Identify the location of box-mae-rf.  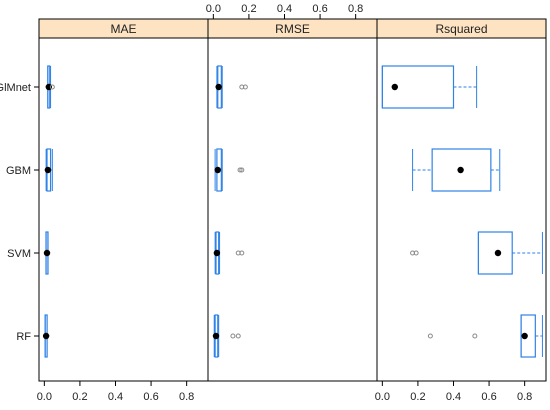
(46, 336).